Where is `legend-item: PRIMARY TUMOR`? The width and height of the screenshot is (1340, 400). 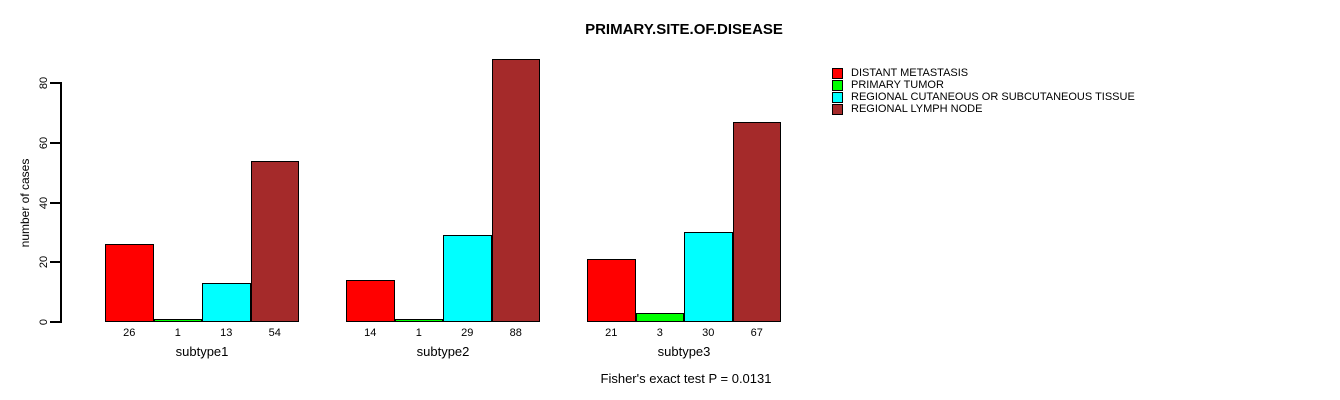 legend-item: PRIMARY TUMOR is located at coordinates (983, 85).